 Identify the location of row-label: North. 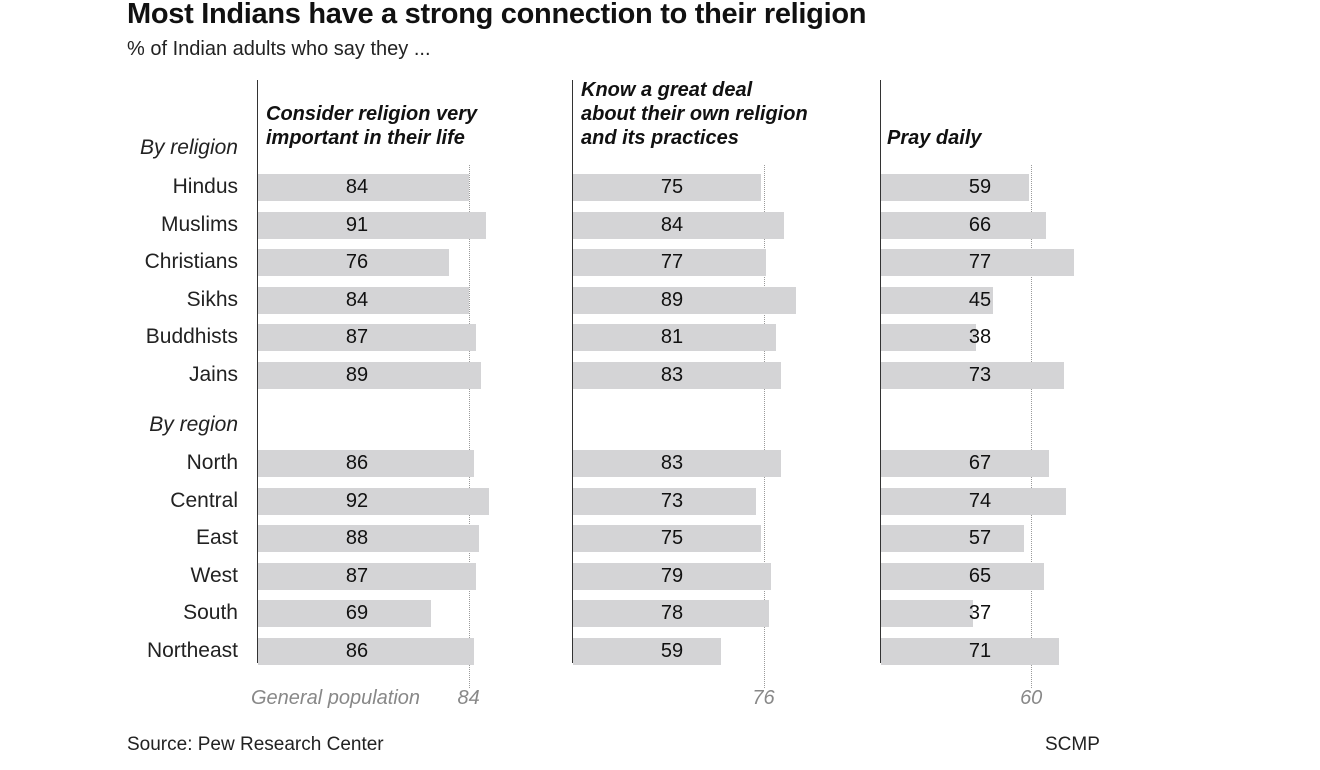
(212, 462).